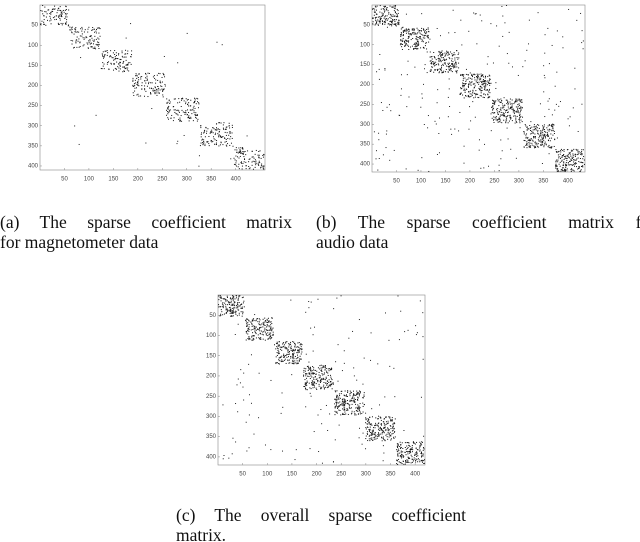 The width and height of the screenshot is (640, 542). What do you see at coordinates (519, 182) in the screenshot?
I see `x-tick-label: 300` at bounding box center [519, 182].